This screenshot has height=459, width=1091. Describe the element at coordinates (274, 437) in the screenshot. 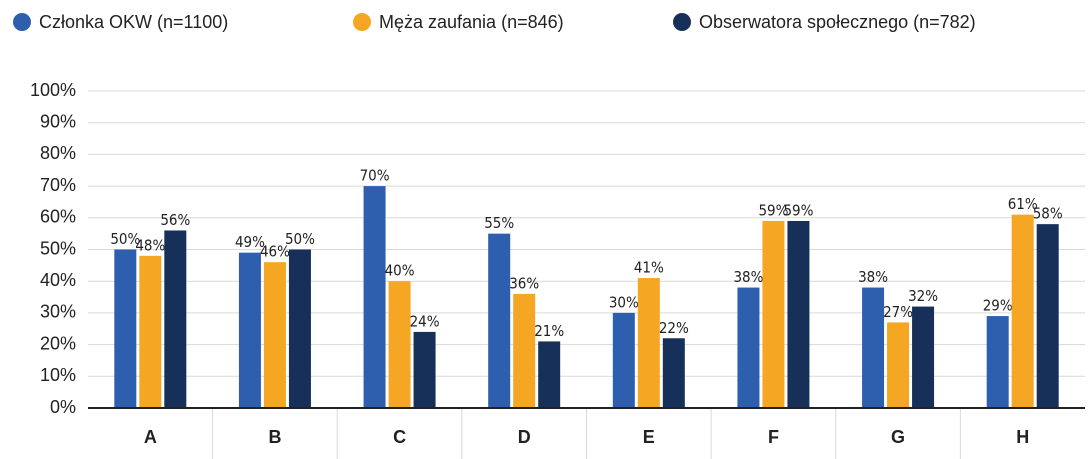

I see `x-tick-label: B` at that location.